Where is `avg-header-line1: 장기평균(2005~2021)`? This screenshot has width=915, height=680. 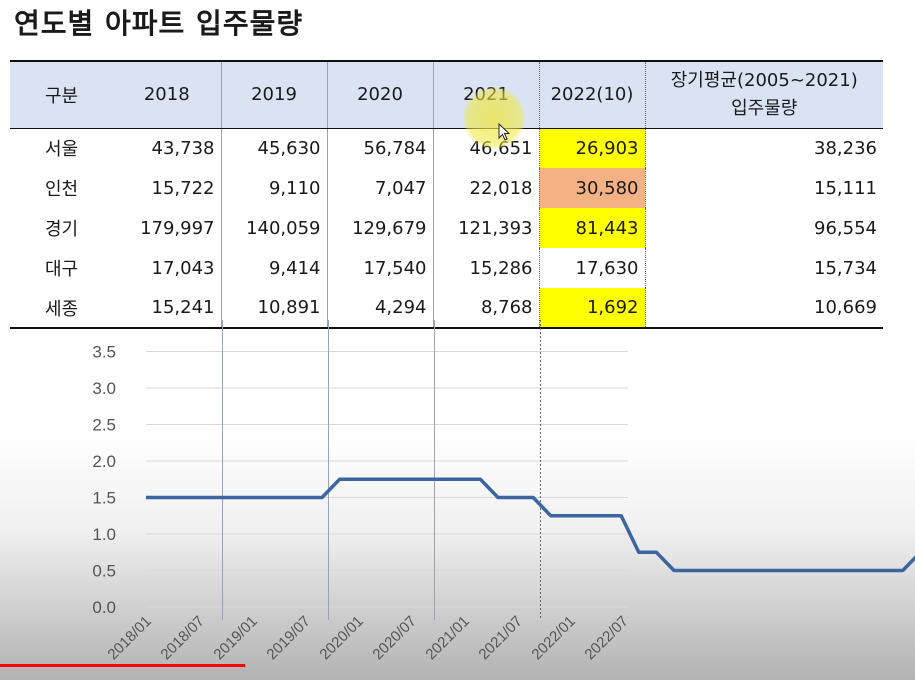
avg-header-line1: 장기평균(2005~2021) is located at coordinates (764, 80).